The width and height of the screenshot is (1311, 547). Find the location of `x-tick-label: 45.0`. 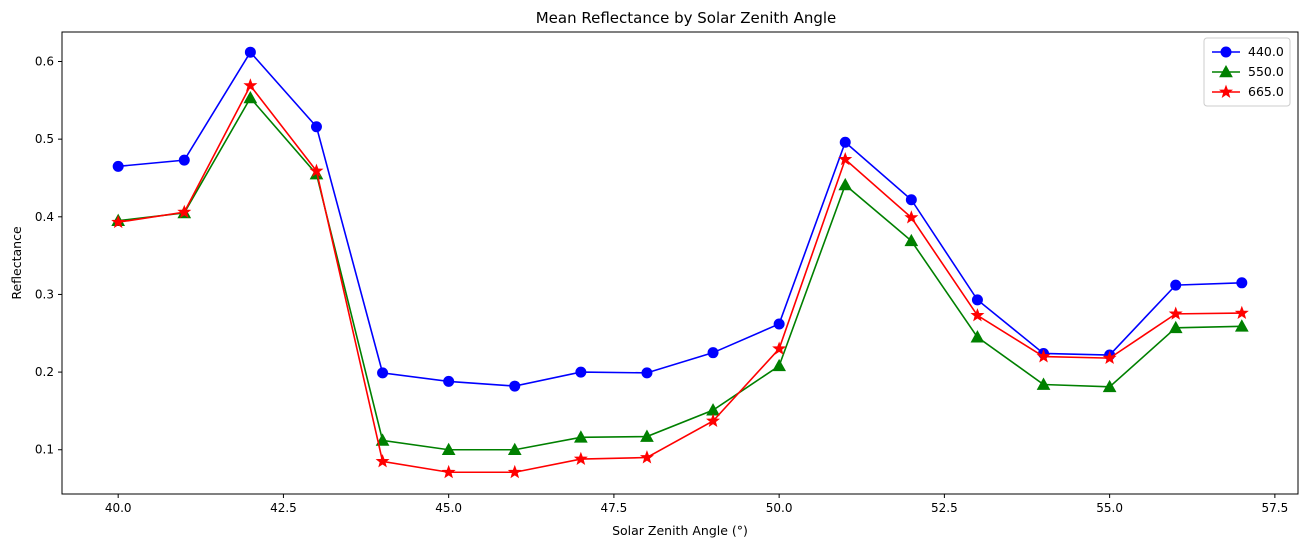

x-tick-label: 45.0 is located at coordinates (448, 508).